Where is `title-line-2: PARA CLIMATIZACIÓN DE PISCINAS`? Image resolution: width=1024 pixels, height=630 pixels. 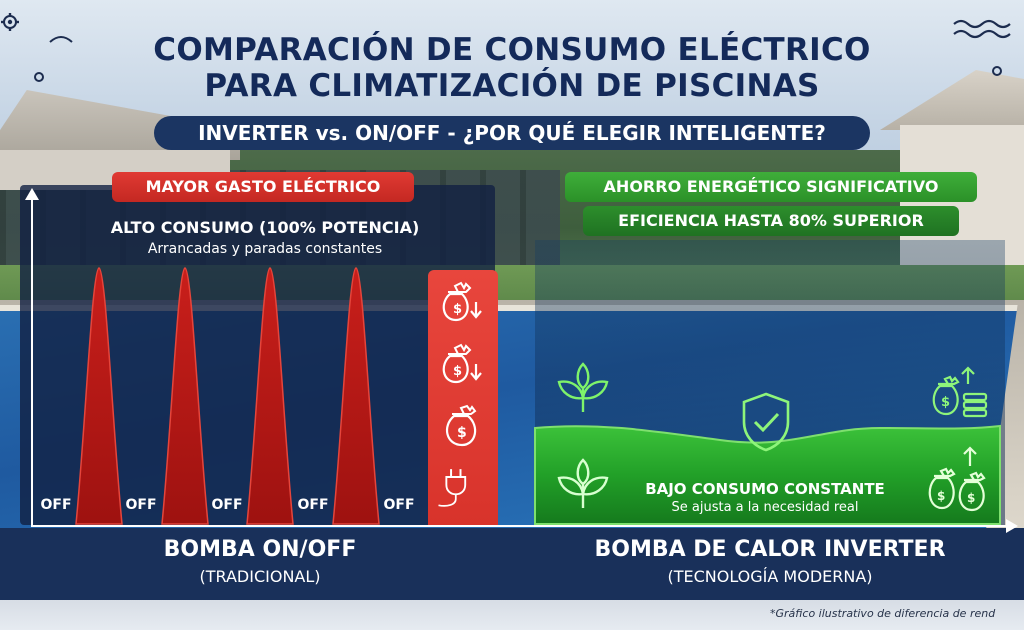
title-line-2: PARA CLIMATIZACIÓN DE PISCINAS is located at coordinates (512, 86).